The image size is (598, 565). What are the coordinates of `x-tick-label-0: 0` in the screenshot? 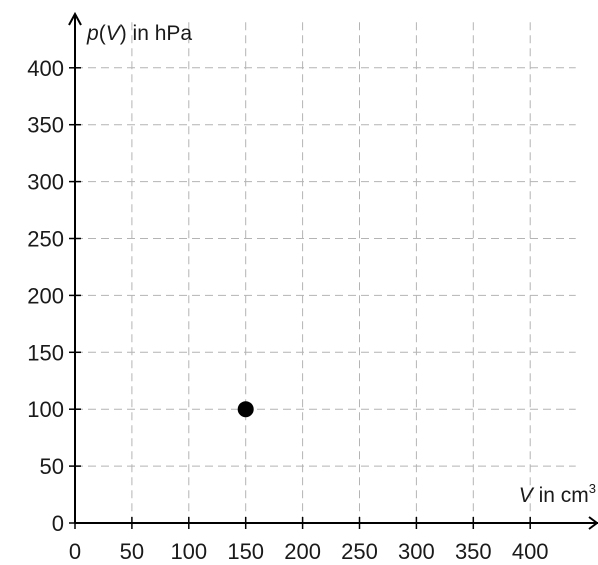 It's located at (75, 551).